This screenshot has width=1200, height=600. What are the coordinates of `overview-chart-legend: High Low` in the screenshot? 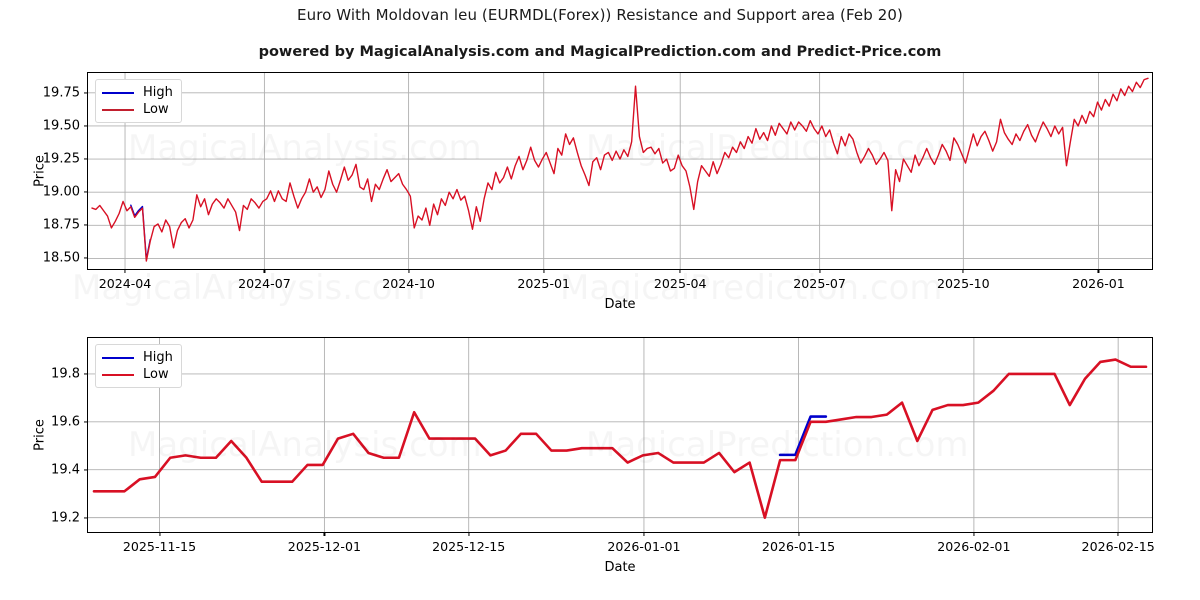 It's located at (138, 101).